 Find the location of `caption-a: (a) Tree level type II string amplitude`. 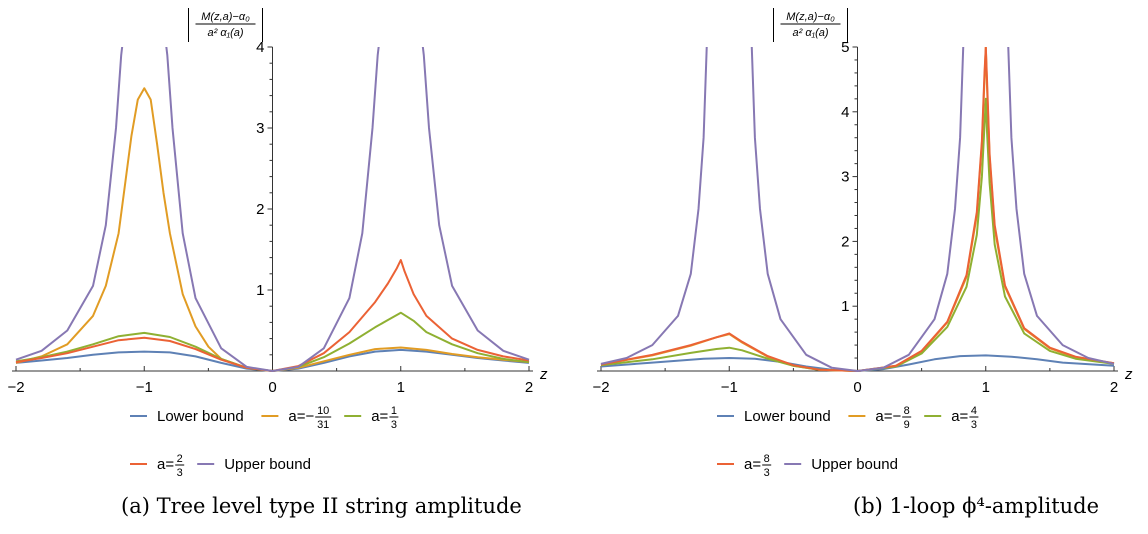

caption-a: (a) Tree level type II string amplitude is located at coordinates (321, 506).